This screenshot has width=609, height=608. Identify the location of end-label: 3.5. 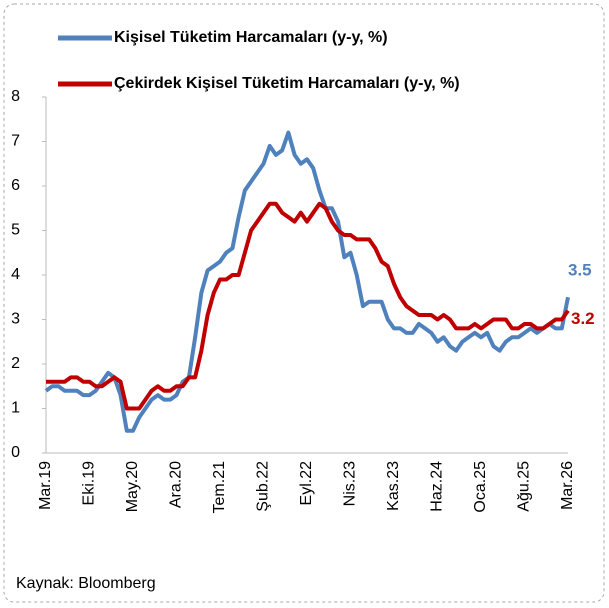
(580, 270).